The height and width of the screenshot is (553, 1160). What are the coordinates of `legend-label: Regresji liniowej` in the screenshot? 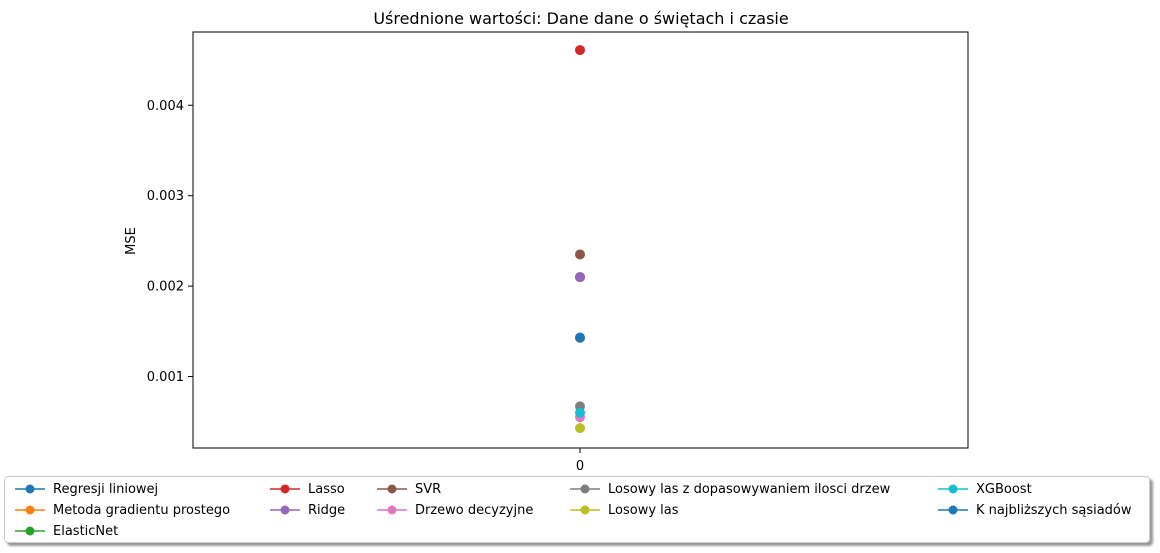 It's located at (106, 489).